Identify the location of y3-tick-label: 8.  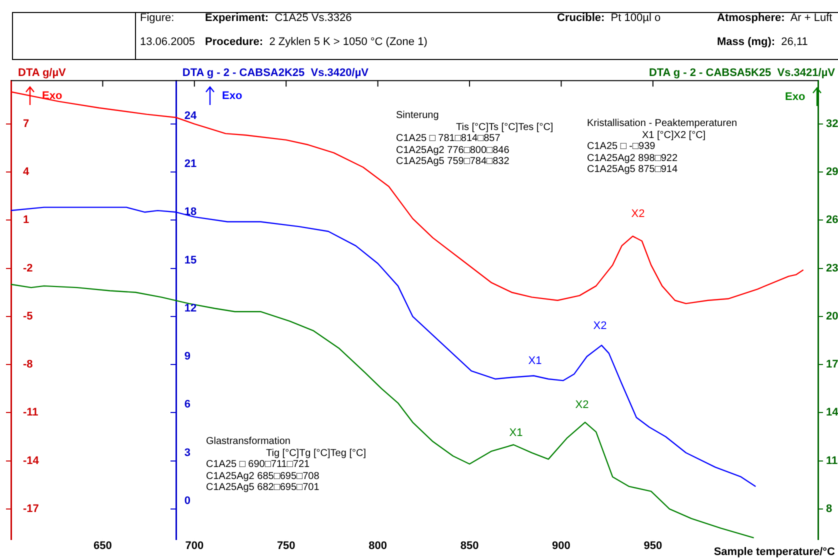
(829, 508).